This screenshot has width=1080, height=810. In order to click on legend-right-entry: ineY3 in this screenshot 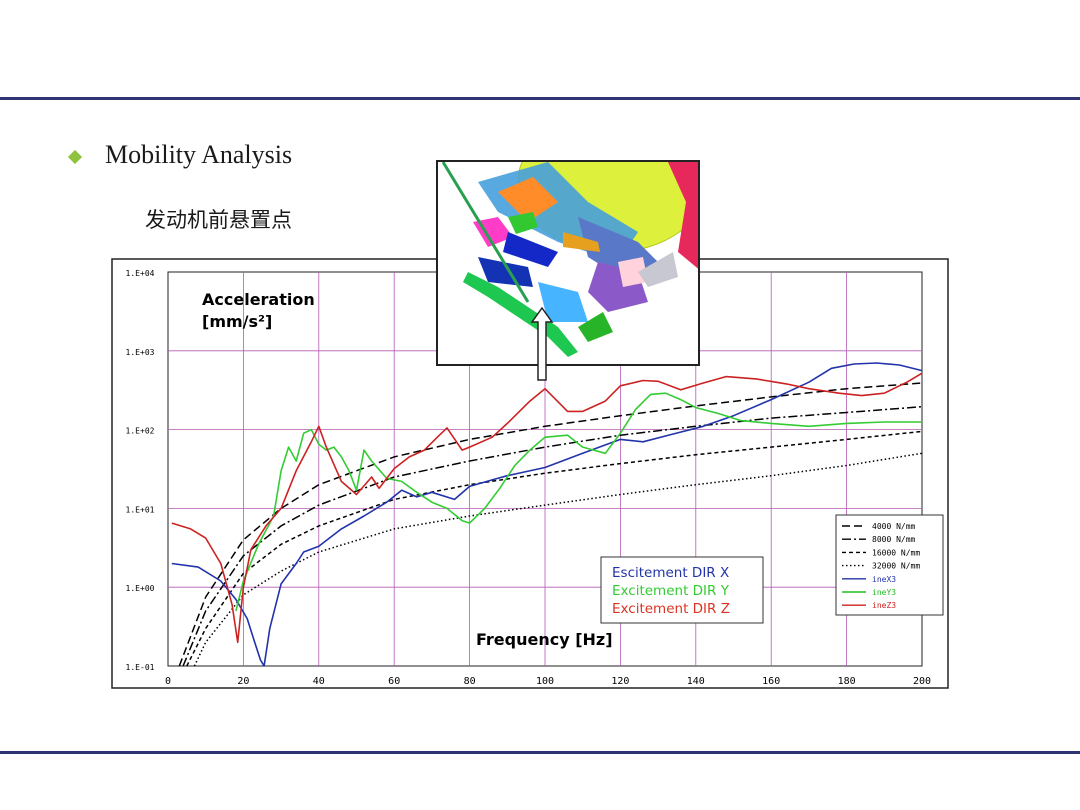, I will do `click(884, 592)`.